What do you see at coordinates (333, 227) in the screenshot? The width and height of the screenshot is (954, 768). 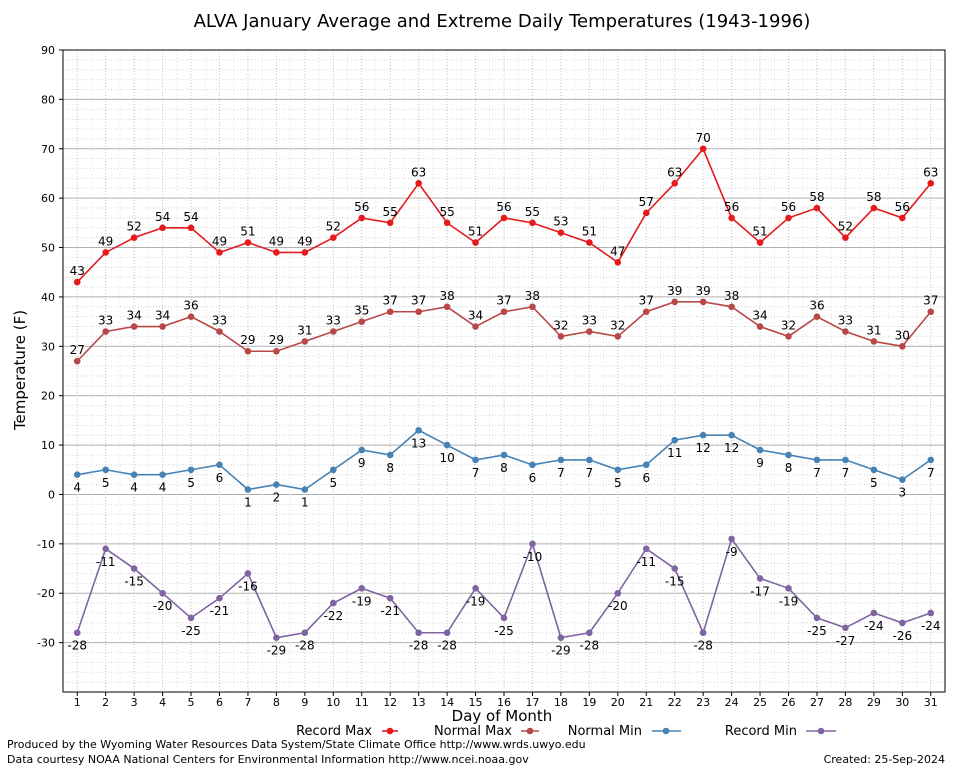 I see `data-label: 52` at bounding box center [333, 227].